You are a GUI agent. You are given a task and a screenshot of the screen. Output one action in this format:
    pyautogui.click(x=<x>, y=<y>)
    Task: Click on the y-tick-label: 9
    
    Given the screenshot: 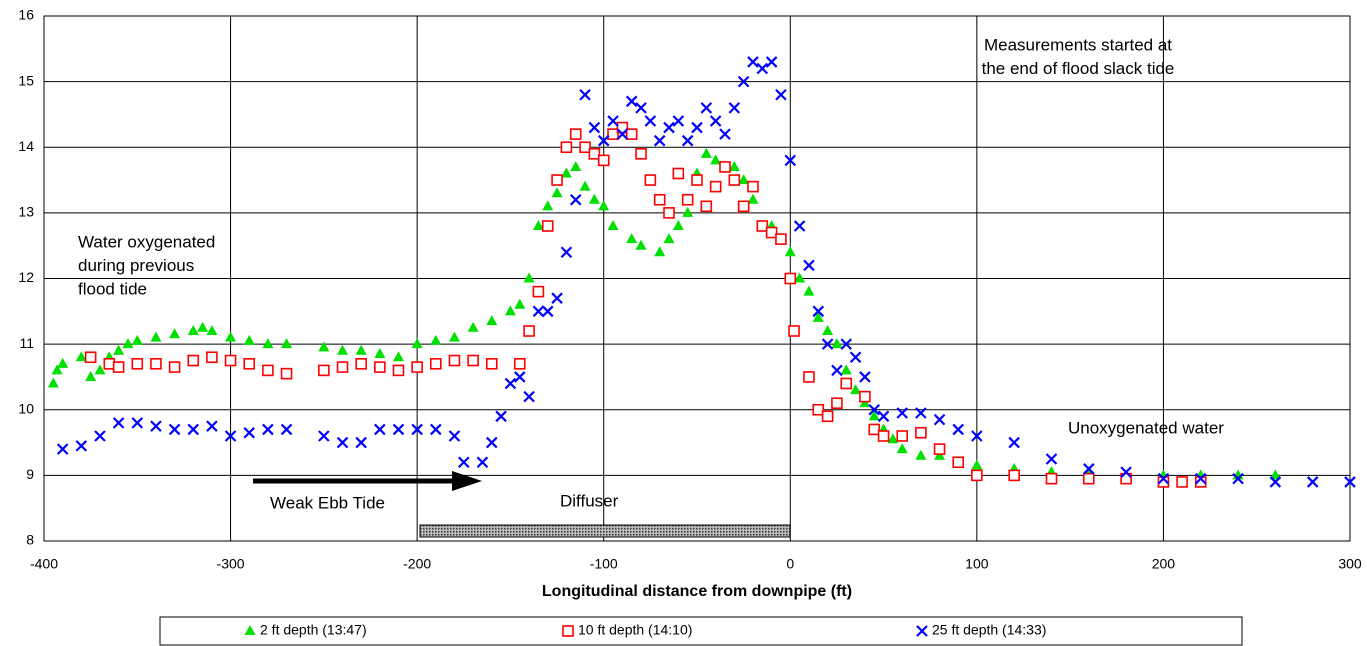 What is the action you would take?
    pyautogui.click(x=30, y=474)
    